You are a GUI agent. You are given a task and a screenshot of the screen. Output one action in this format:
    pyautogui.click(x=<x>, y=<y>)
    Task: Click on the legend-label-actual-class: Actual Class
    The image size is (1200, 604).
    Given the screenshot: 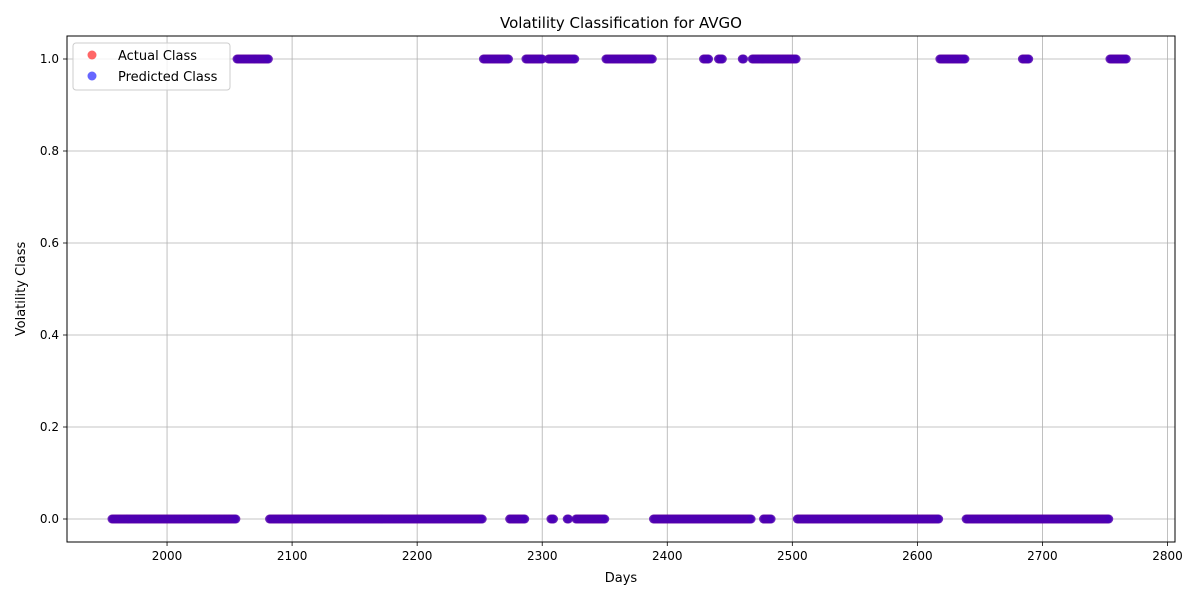 What is the action you would take?
    pyautogui.click(x=157, y=56)
    